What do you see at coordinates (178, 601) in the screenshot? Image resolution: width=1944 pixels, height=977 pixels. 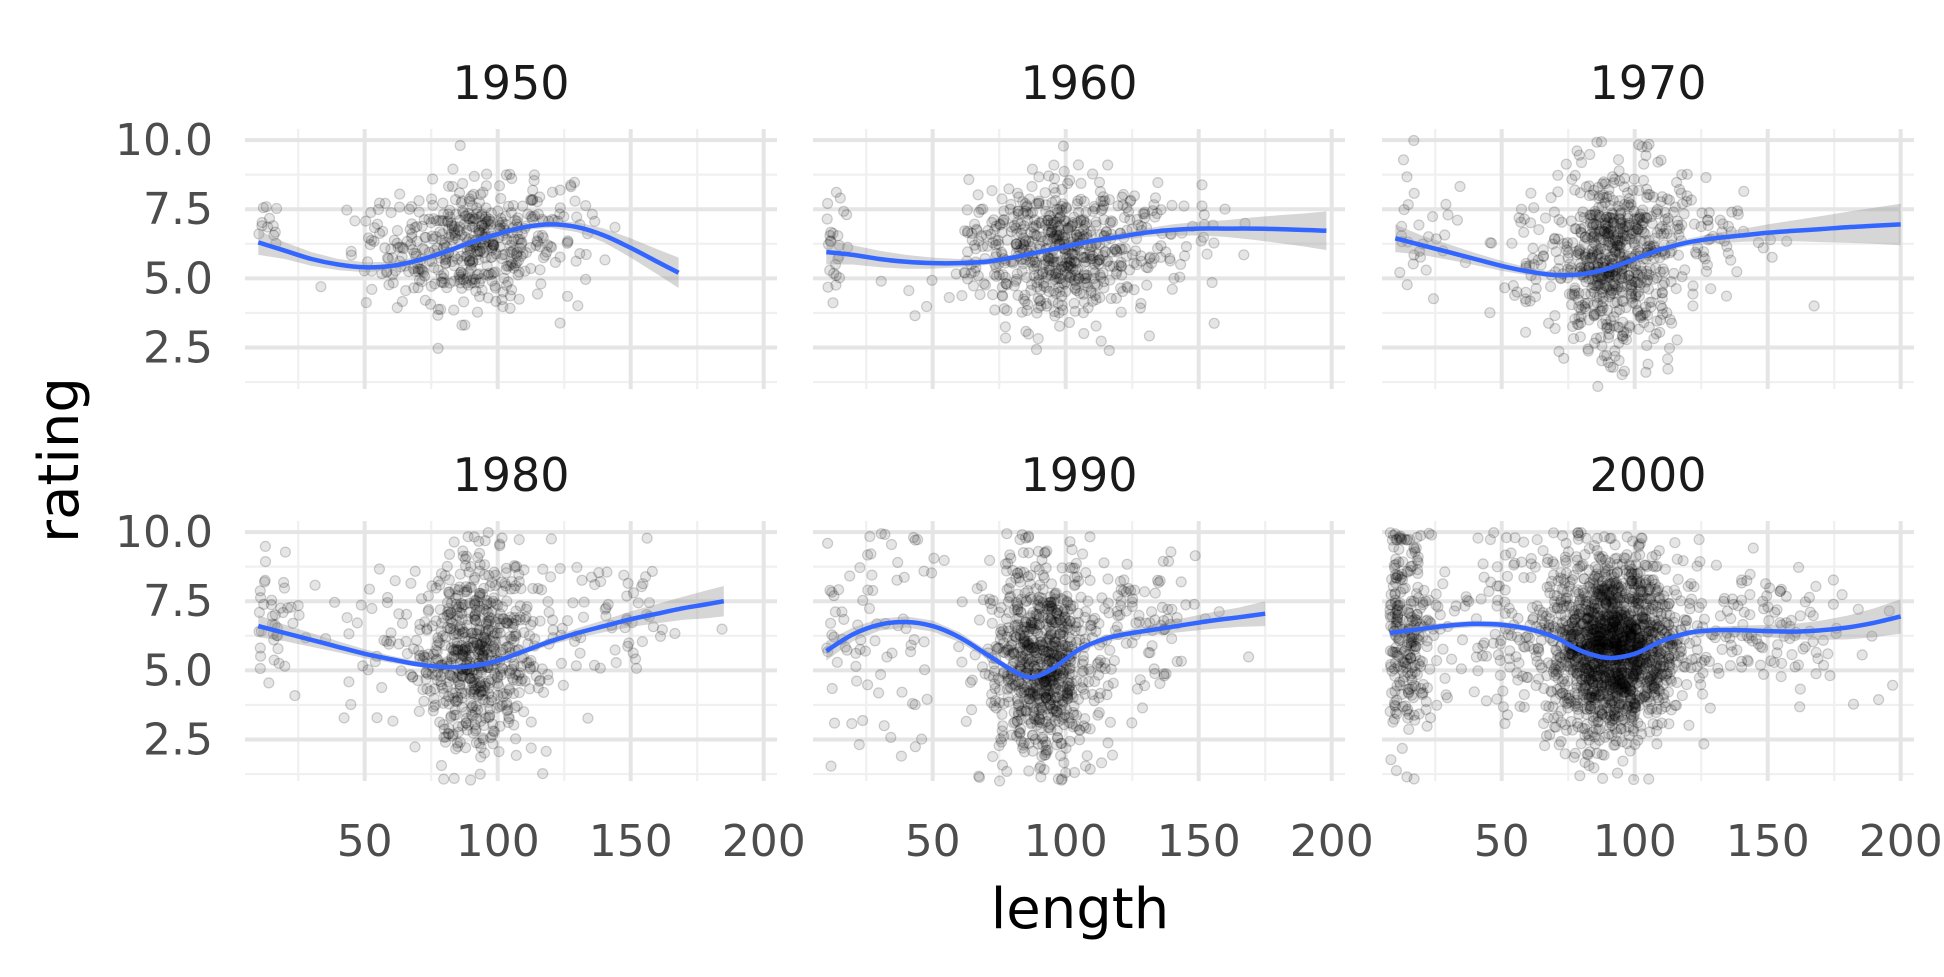 I see `y-tick-label: 7.5` at bounding box center [178, 601].